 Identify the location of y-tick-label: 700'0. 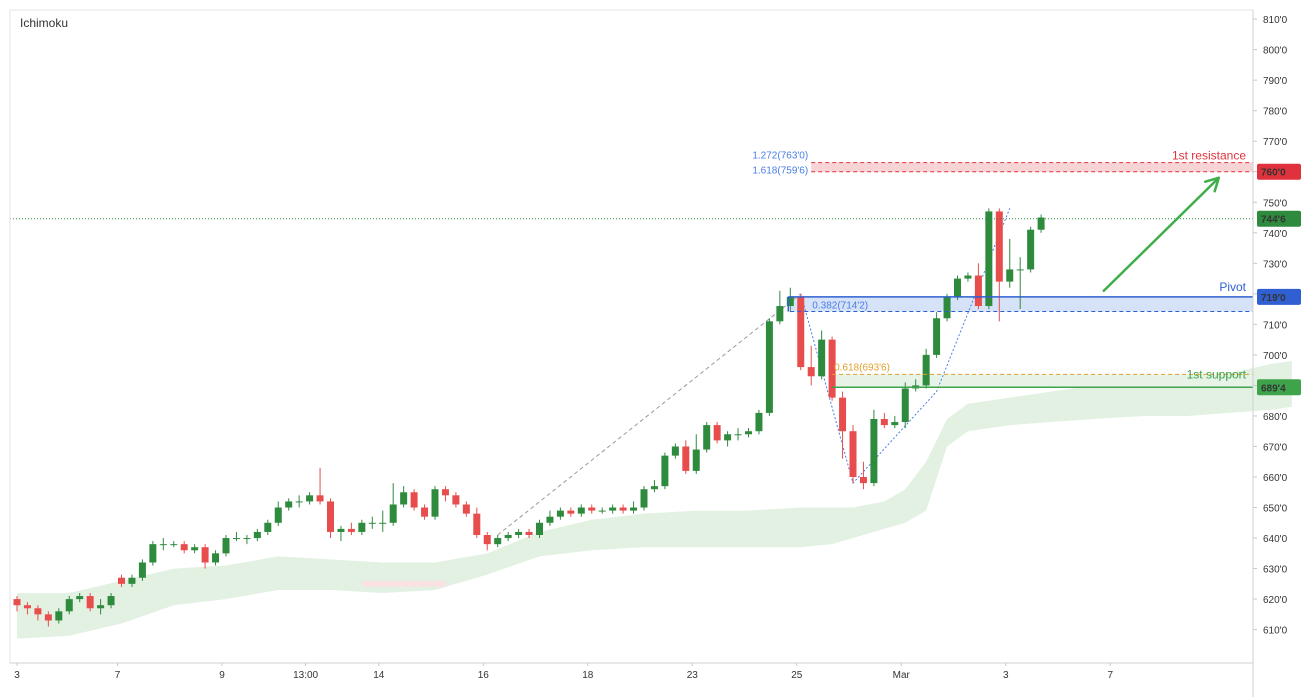
(1275, 356).